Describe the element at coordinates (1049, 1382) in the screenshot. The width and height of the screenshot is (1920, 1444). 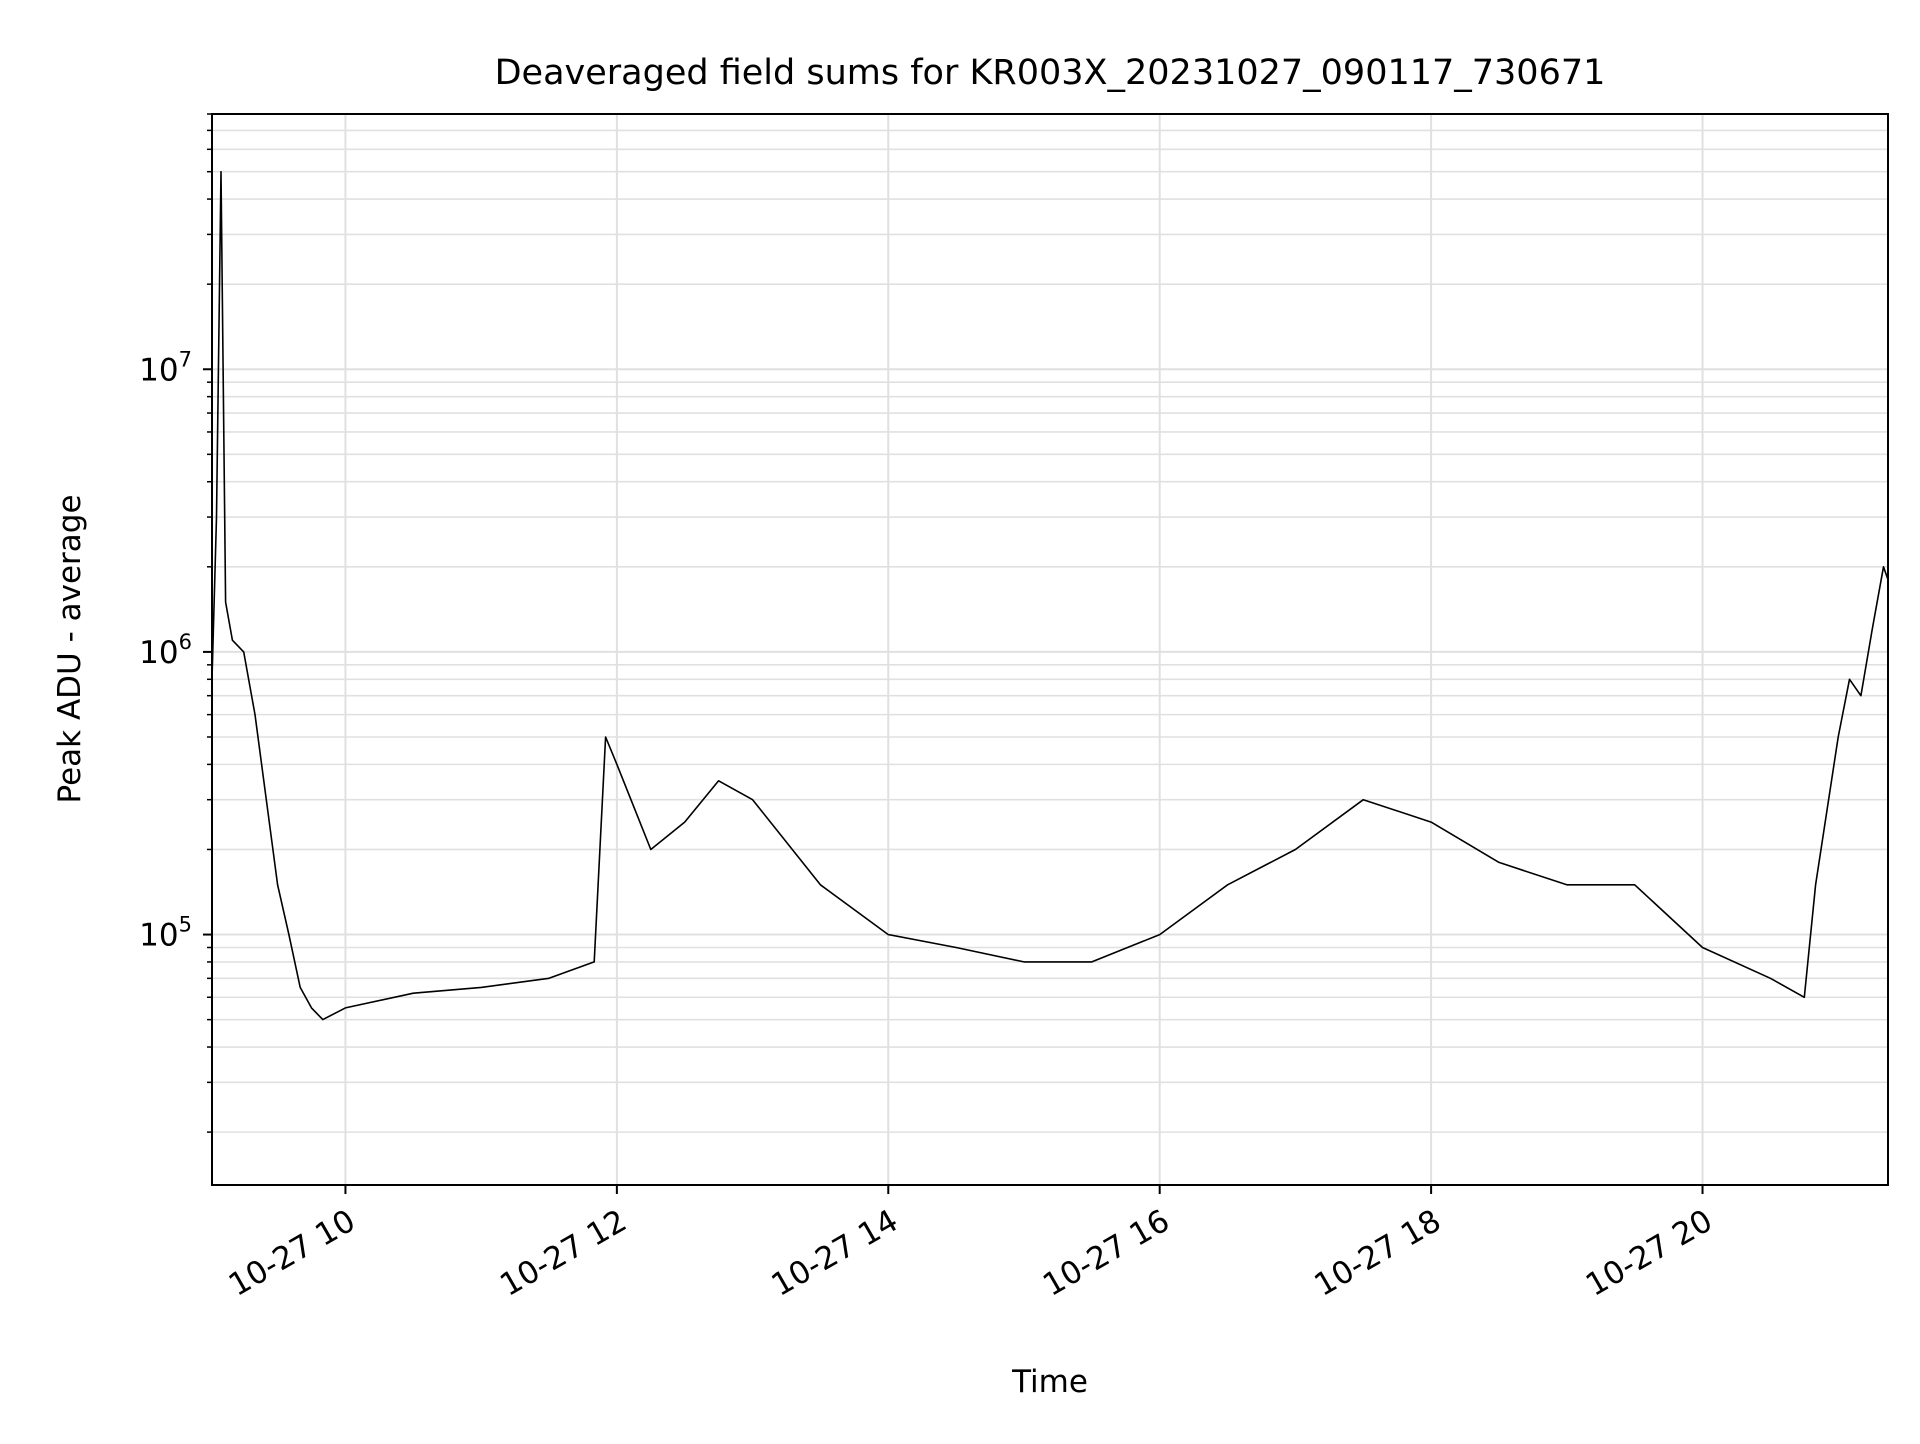
I see `x-axis-label: Time` at that location.